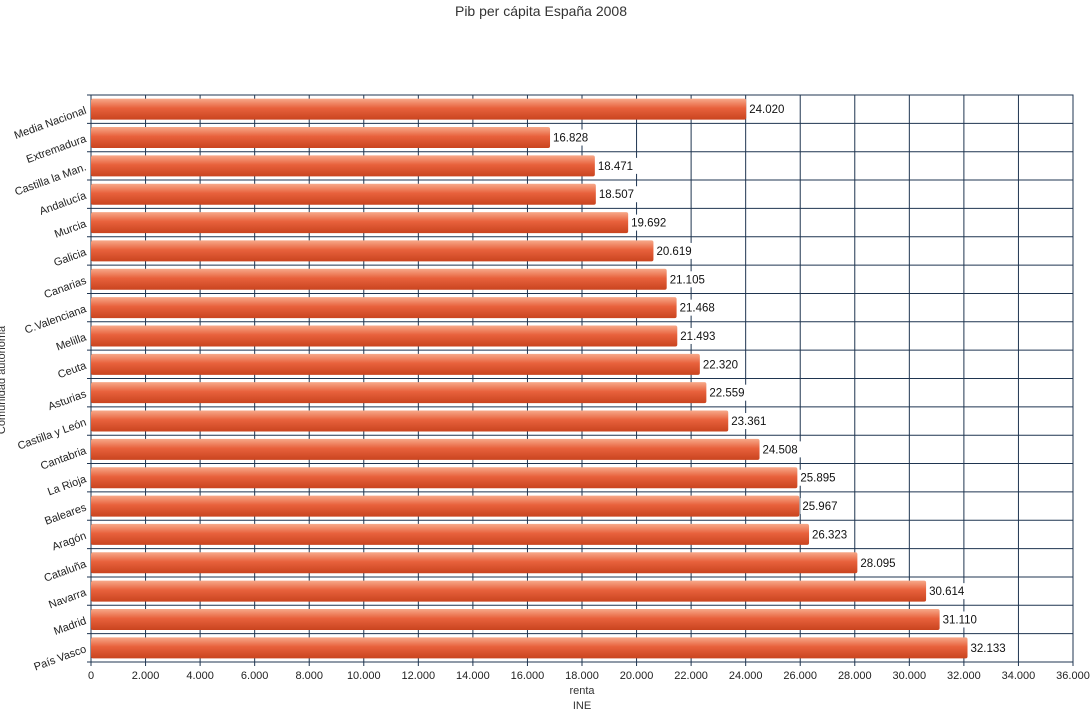 The height and width of the screenshot is (719, 1090). Describe the element at coordinates (72, 371) in the screenshot. I see `category-label: Ceuta` at that location.